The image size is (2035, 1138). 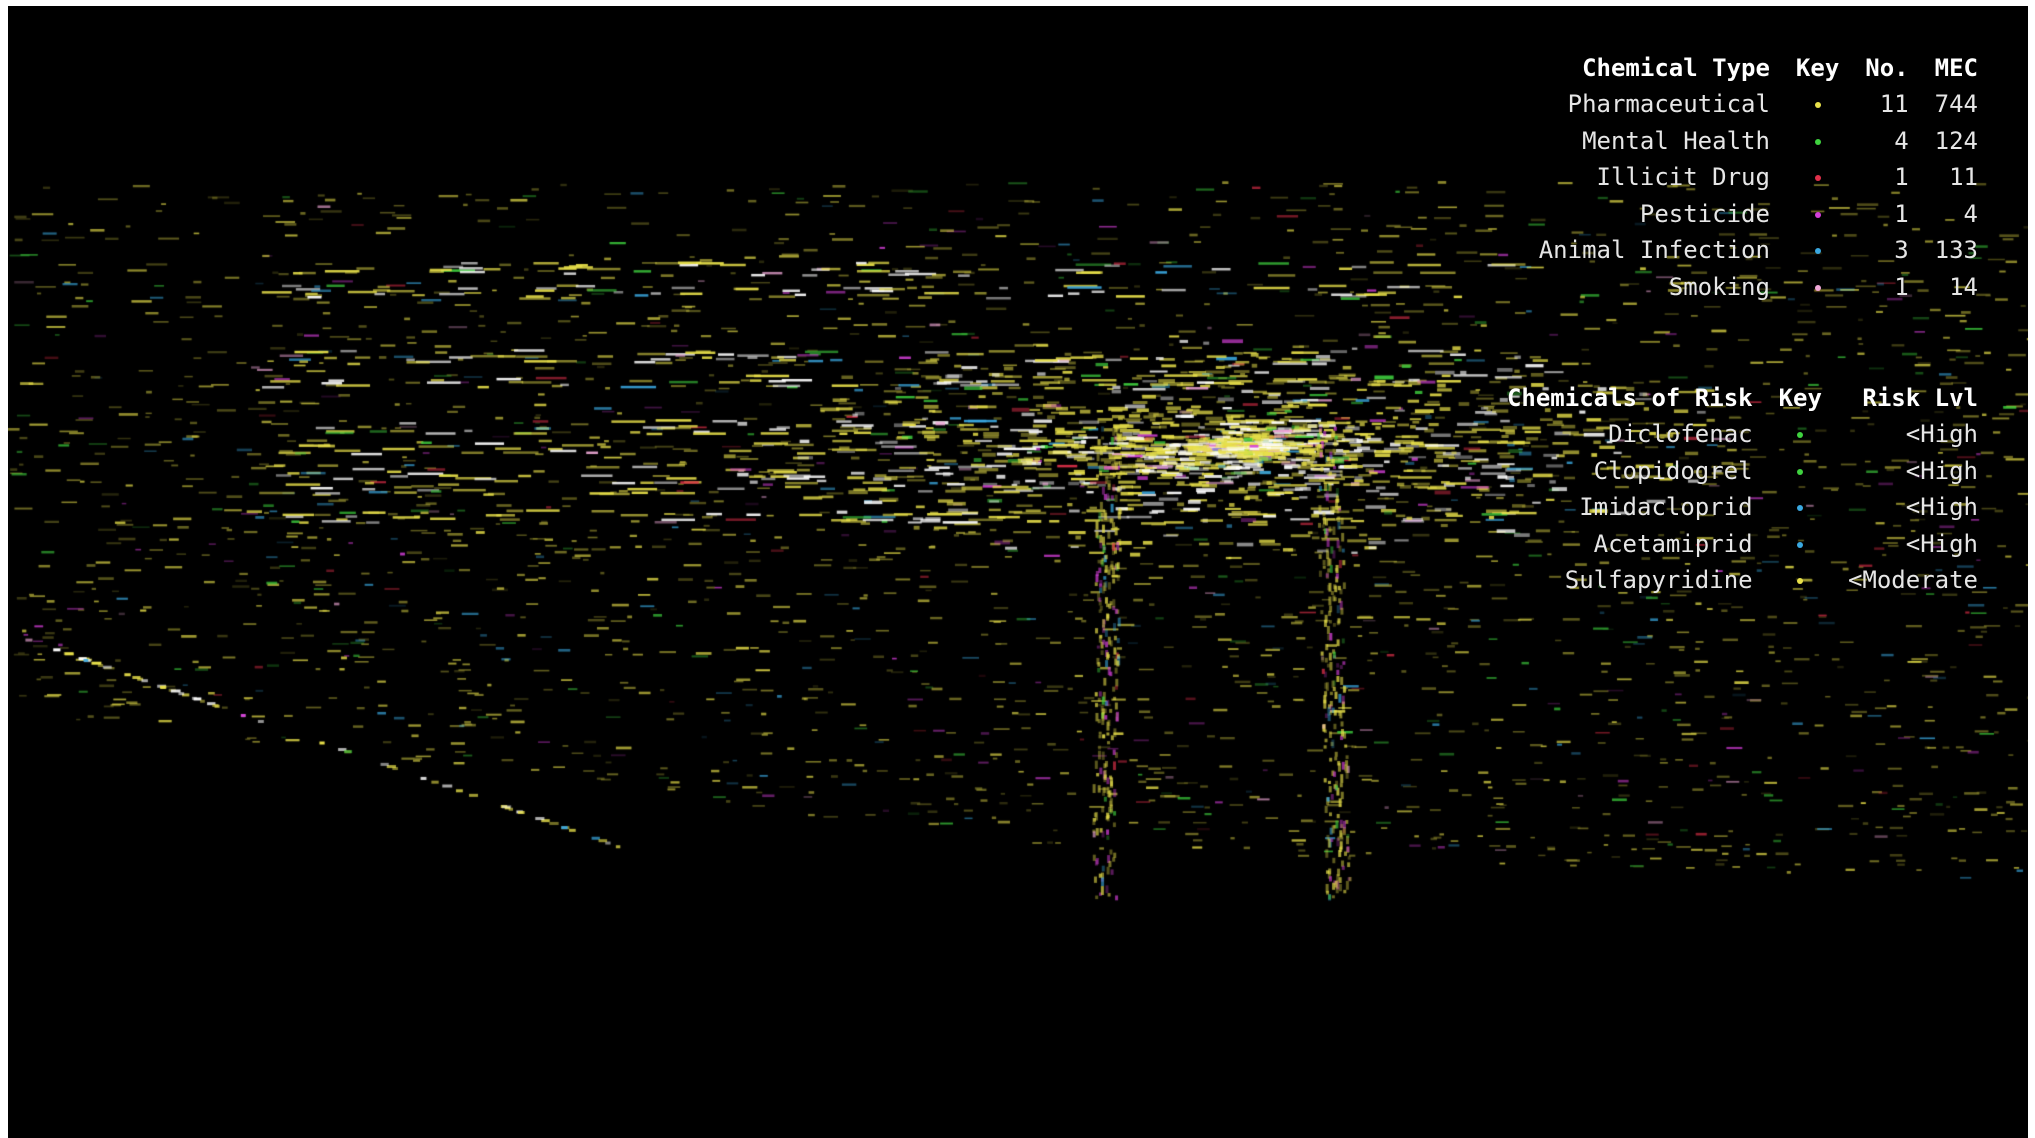 I want to click on chemical-of-risk-name: Imidacloprid, so click(x=1666, y=507).